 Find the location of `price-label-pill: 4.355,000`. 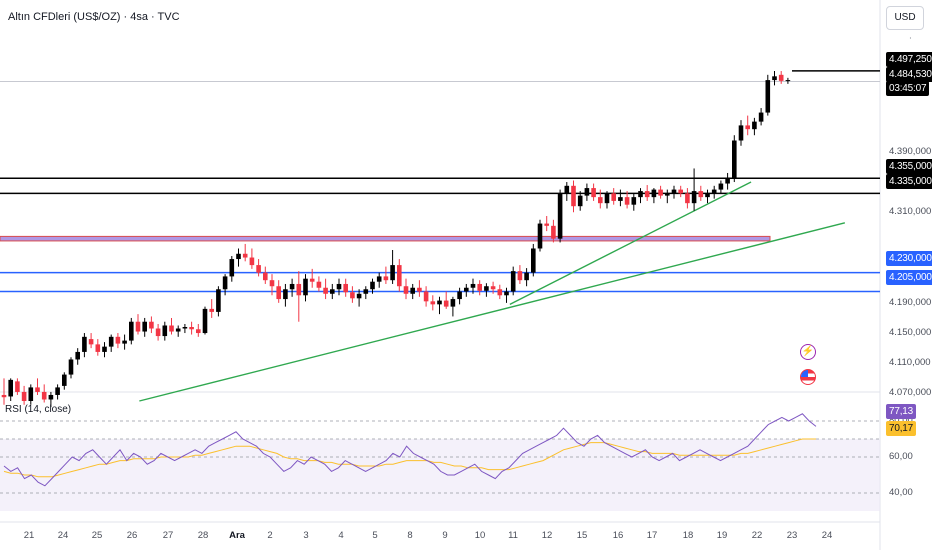

price-label-pill: 4.355,000 is located at coordinates (909, 166).